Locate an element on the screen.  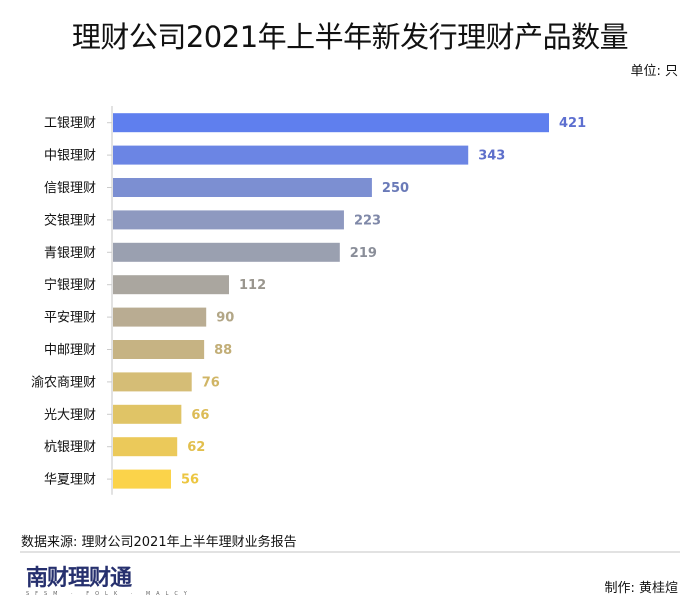
category-label: 光大理财 is located at coordinates (70, 415).